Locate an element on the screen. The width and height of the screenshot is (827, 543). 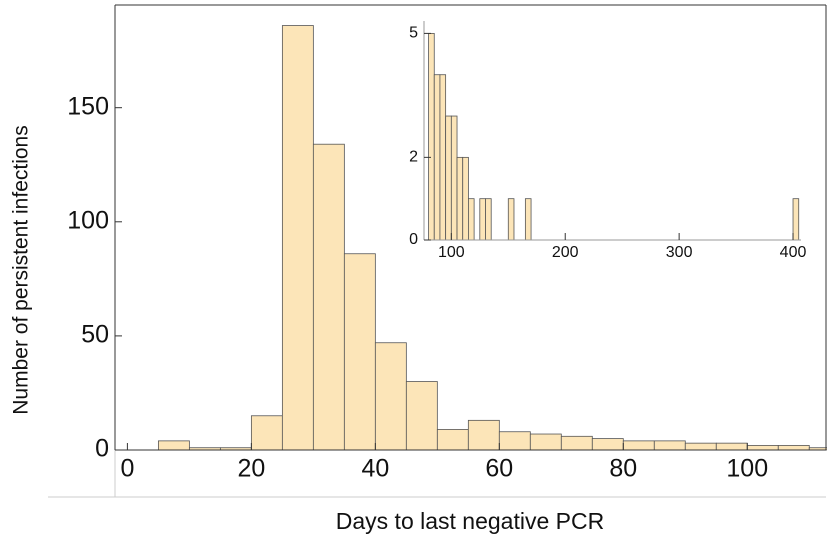
x-tick-label: 0 is located at coordinates (127, 469).